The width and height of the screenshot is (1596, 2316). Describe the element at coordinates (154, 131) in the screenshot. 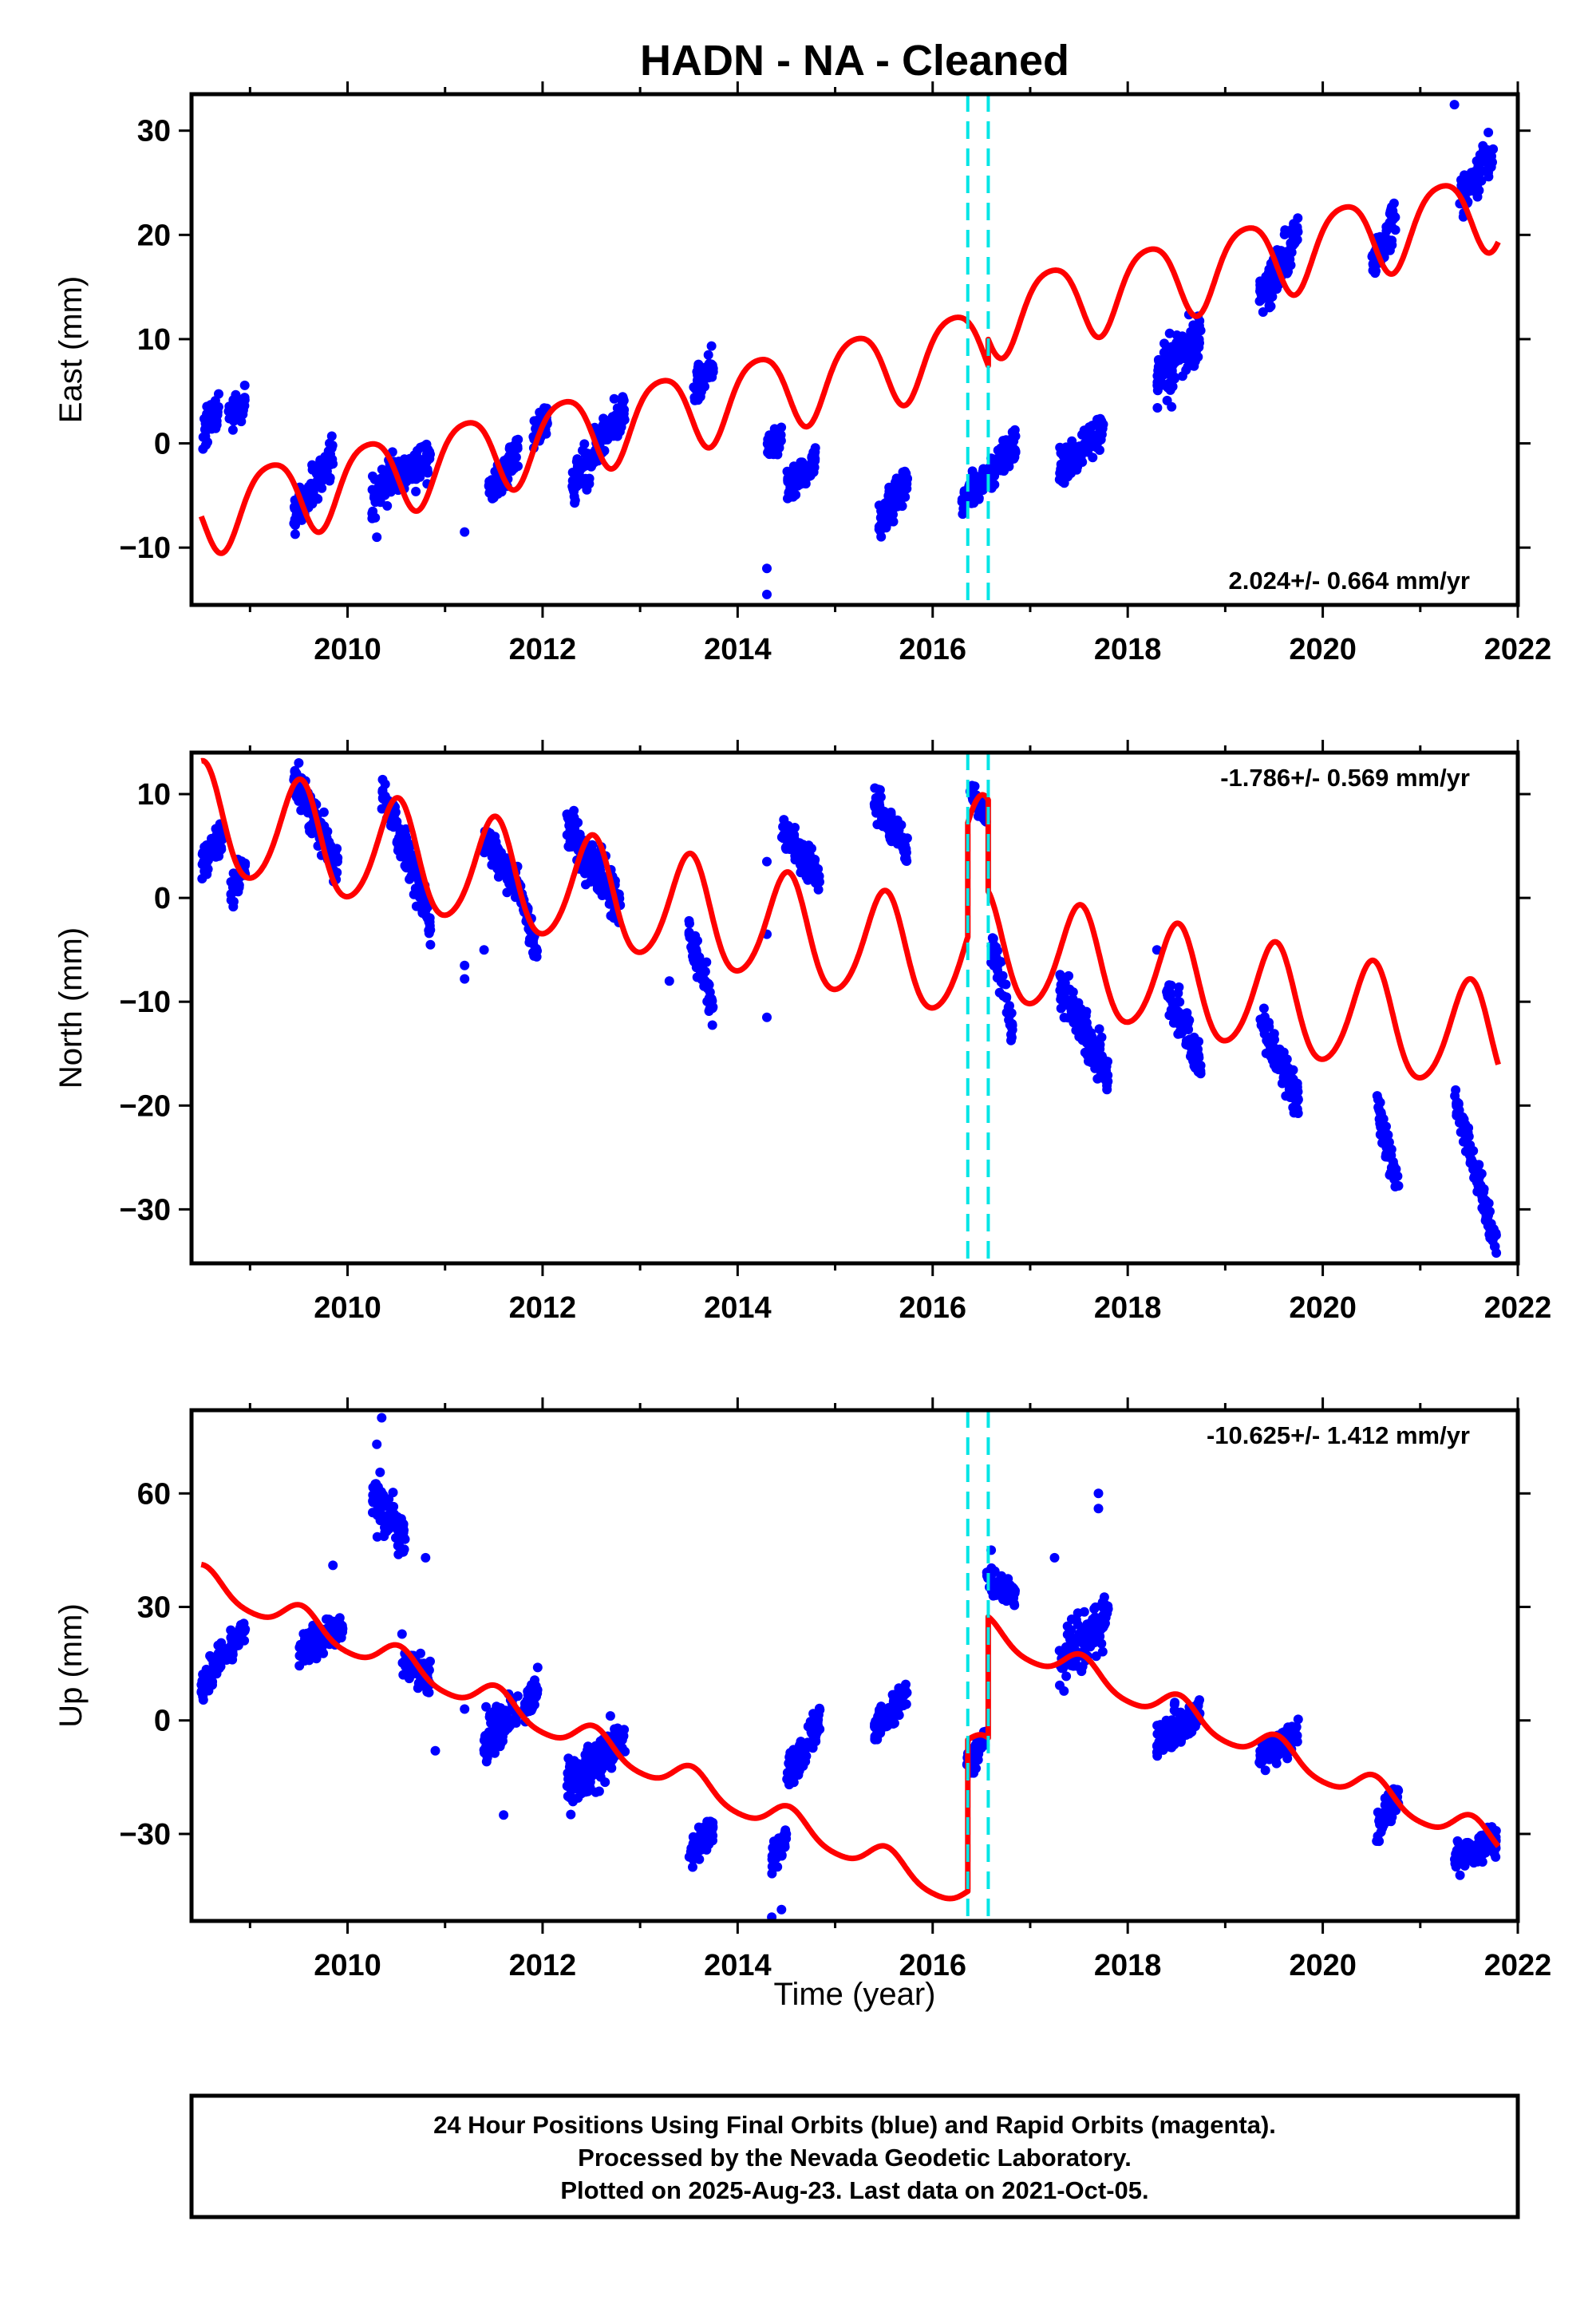

I see `y-tick-label: 30` at that location.